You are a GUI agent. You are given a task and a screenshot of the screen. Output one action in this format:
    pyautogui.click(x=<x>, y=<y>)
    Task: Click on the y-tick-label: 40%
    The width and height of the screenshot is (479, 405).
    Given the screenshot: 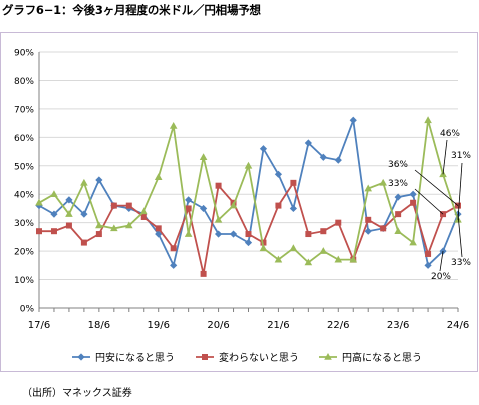 What is the action you would take?
    pyautogui.click(x=24, y=196)
    